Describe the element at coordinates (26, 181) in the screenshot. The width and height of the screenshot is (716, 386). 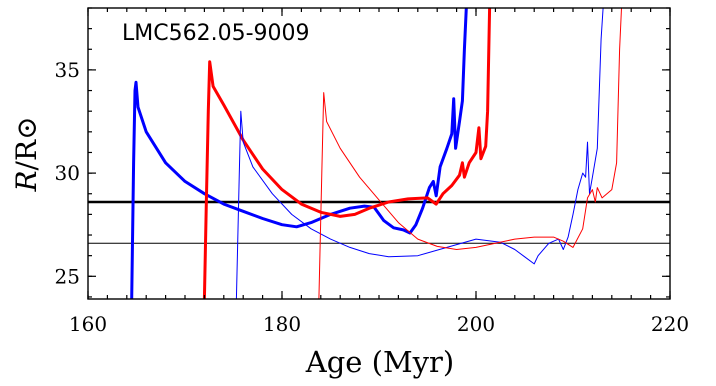
I see `y-axis-label-symbol: R` at that location.